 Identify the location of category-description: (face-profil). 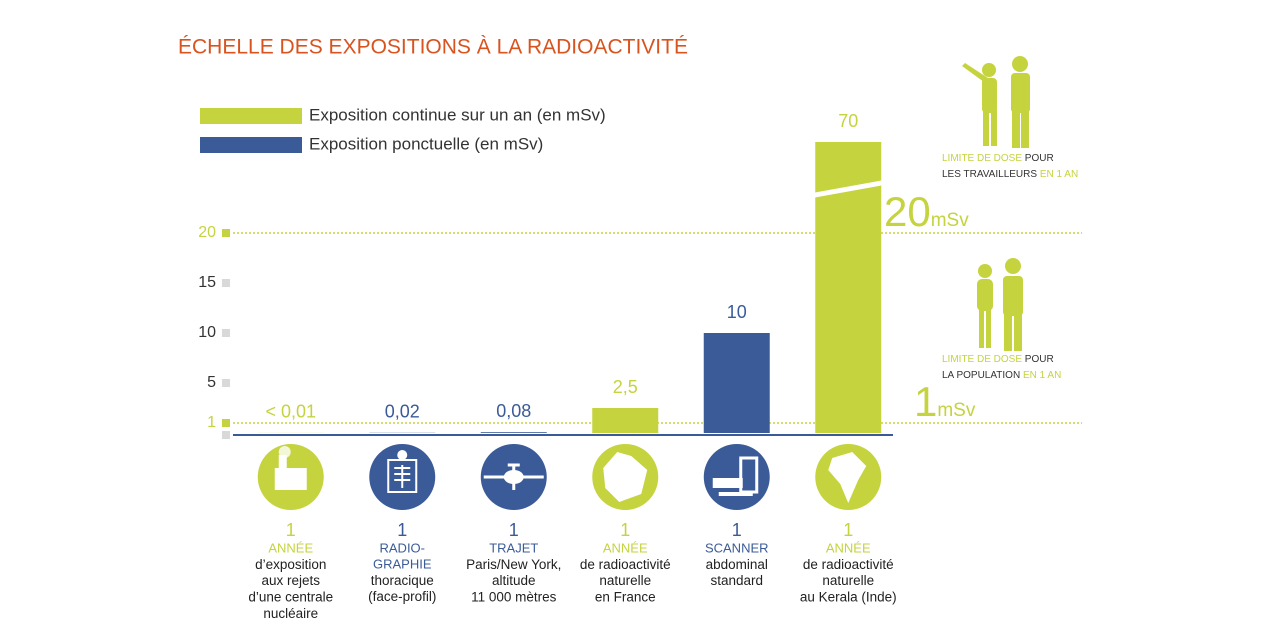
(402, 596).